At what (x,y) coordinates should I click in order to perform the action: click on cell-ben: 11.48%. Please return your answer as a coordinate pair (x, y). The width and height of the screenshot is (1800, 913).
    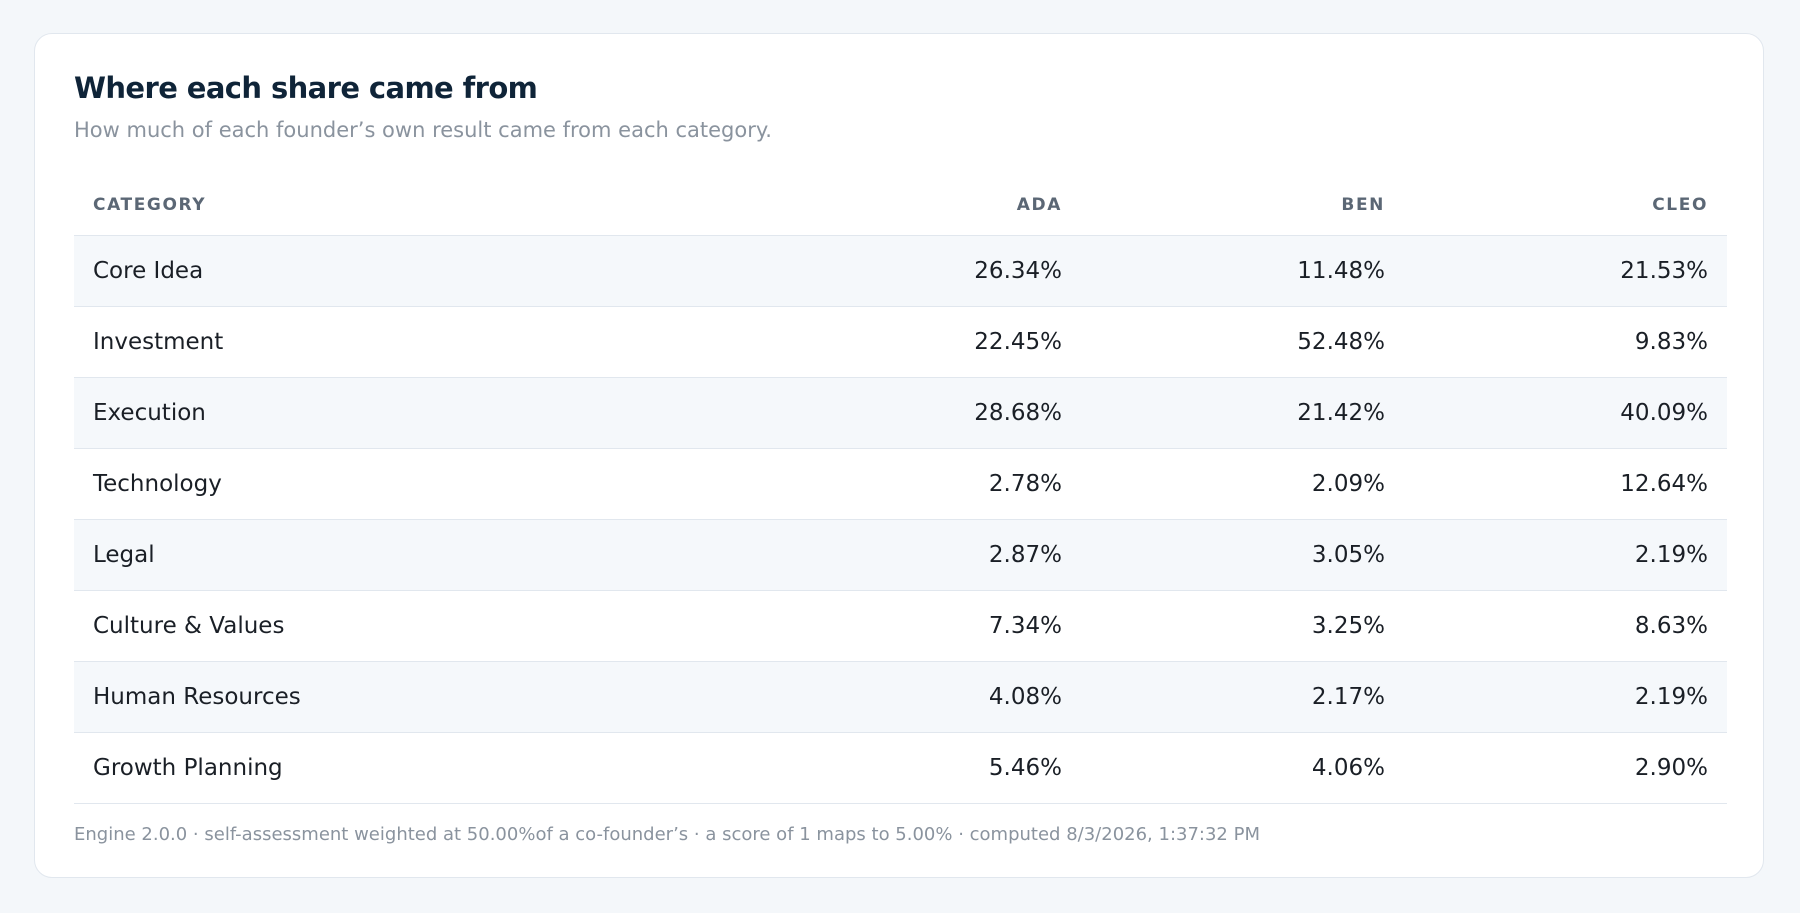
    Looking at the image, I should click on (1242, 271).